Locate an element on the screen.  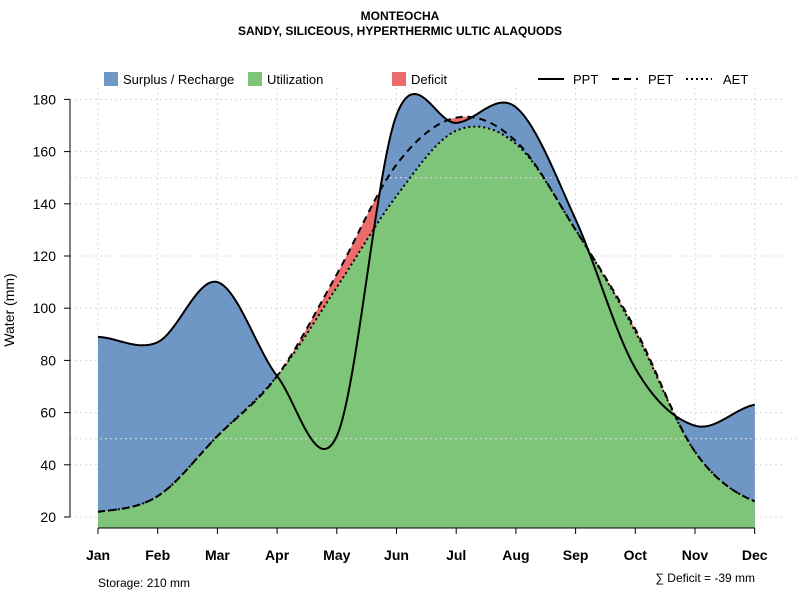
x-tick-label: Apr is located at coordinates (277, 555).